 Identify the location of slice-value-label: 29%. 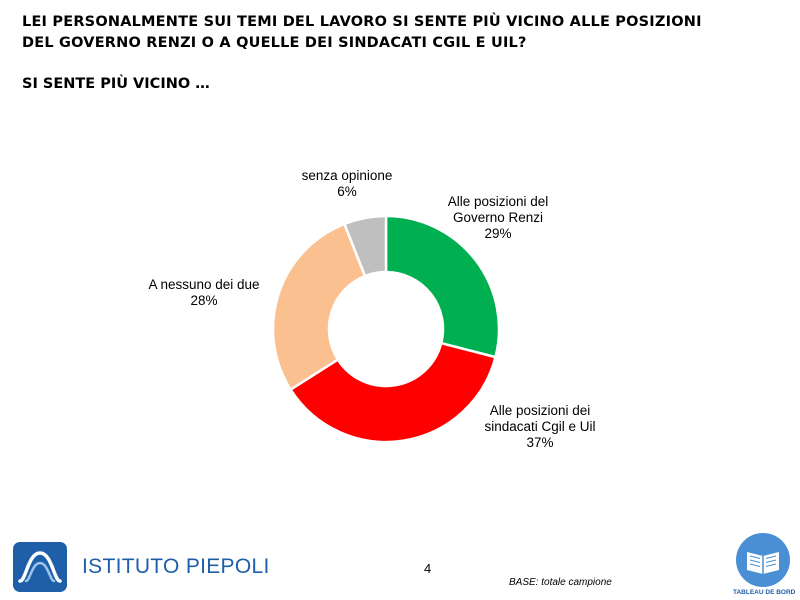
(497, 233).